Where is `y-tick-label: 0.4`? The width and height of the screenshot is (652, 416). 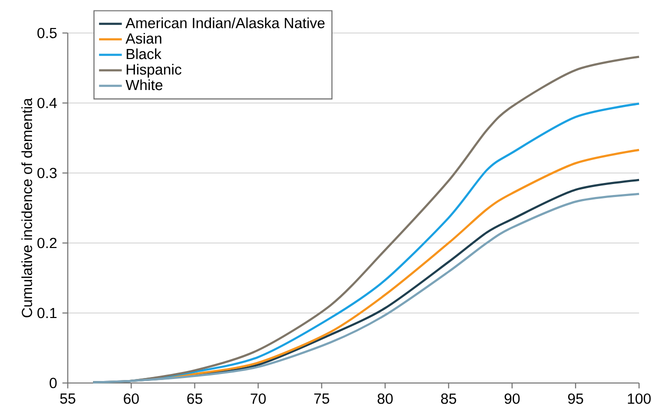 y-tick-label: 0.4 is located at coordinates (47, 103).